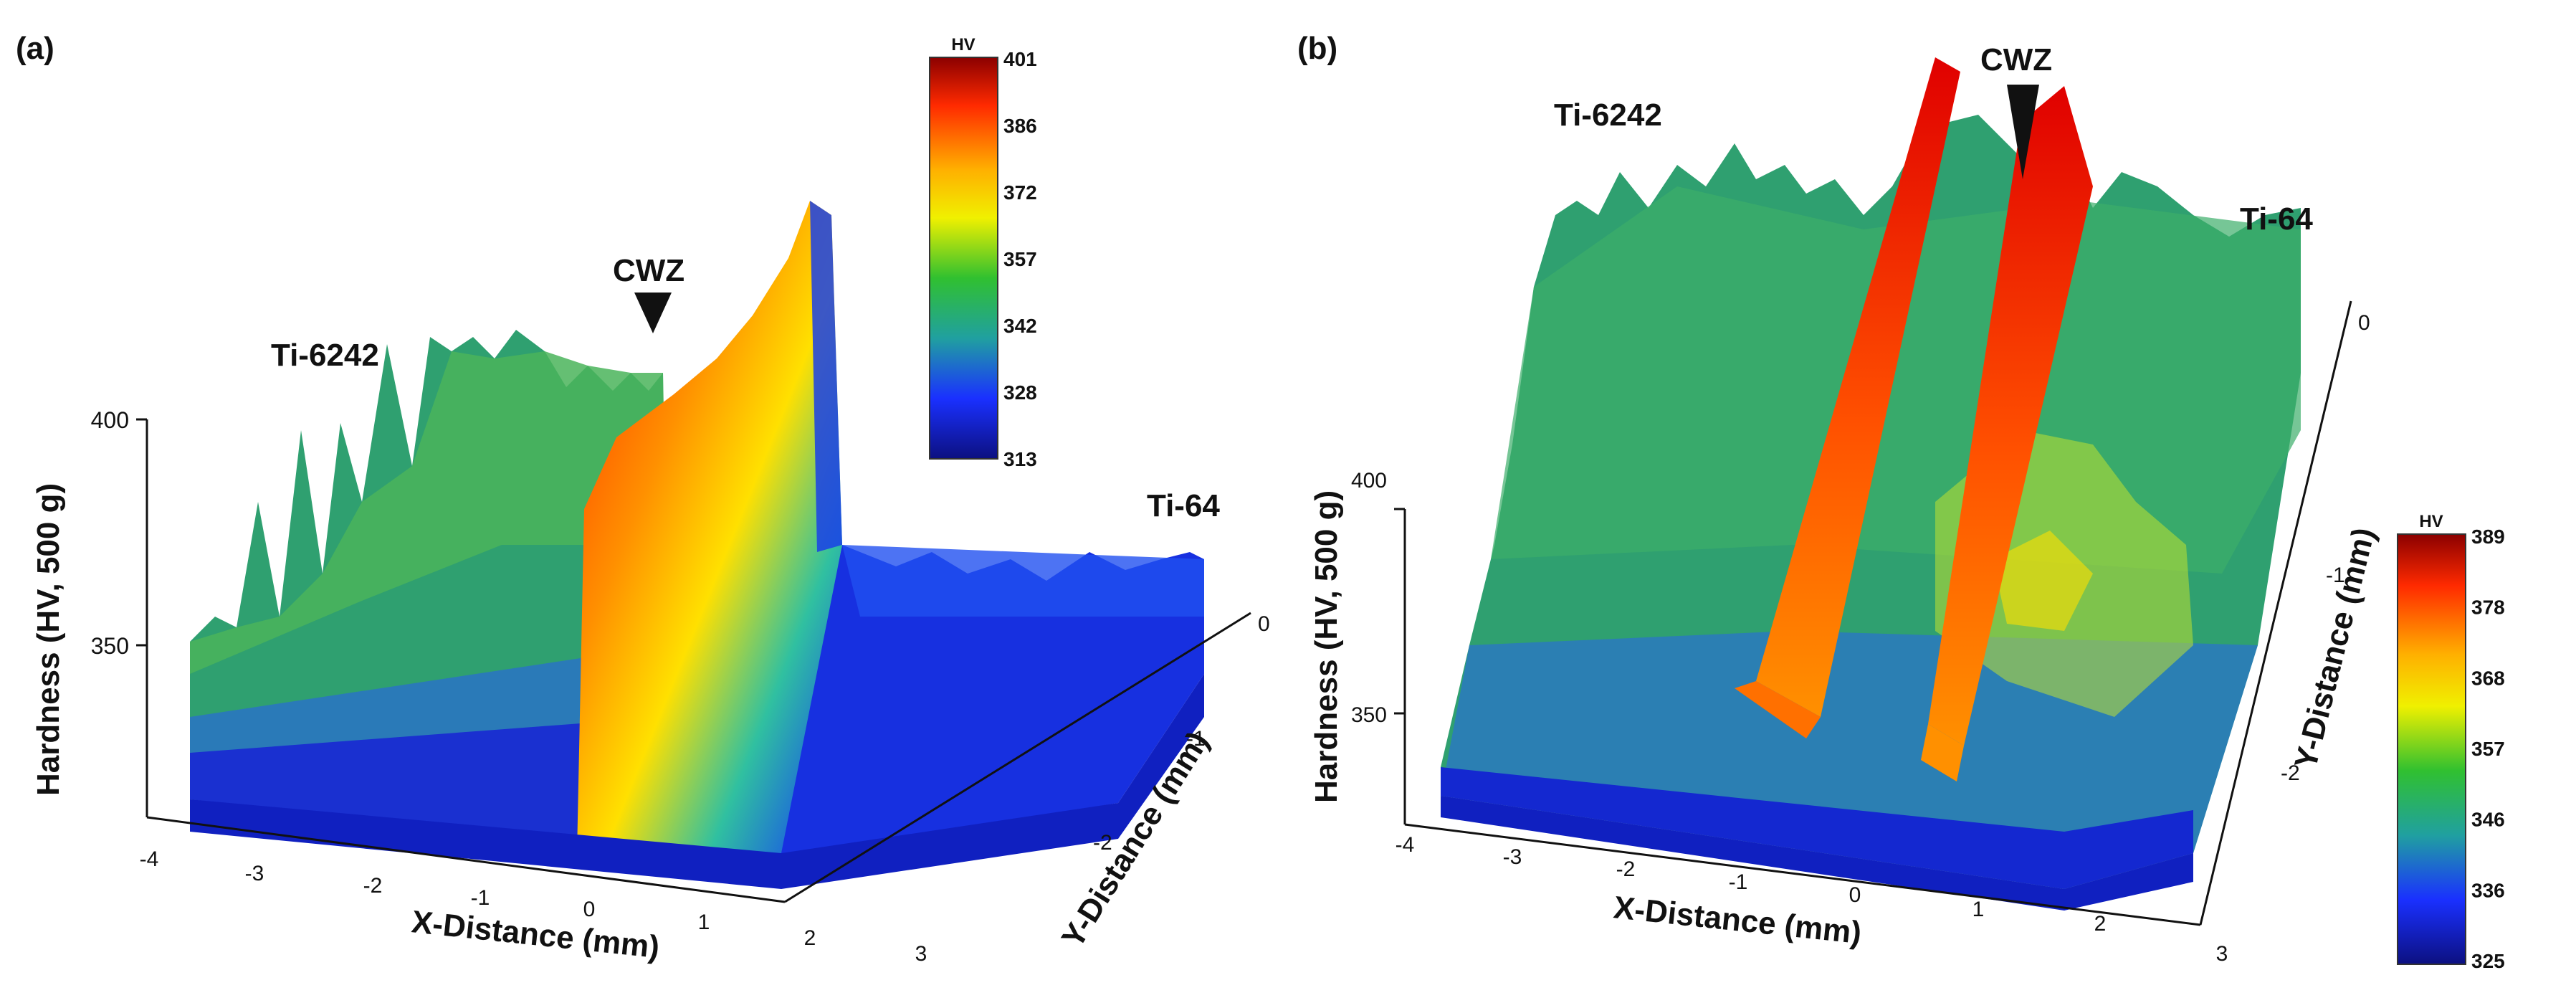  What do you see at coordinates (2488, 678) in the screenshot?
I see `panel-b-colorbar-tick: 368` at bounding box center [2488, 678].